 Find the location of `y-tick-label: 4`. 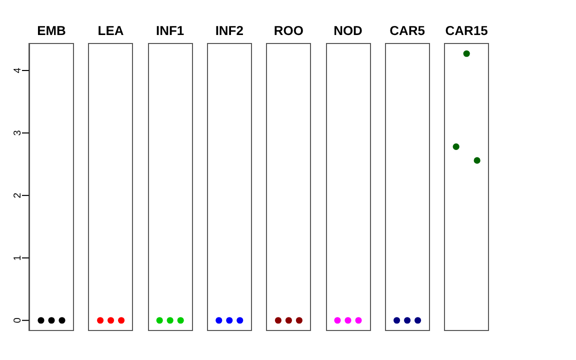

y-tick-label: 4 is located at coordinates (18, 70).